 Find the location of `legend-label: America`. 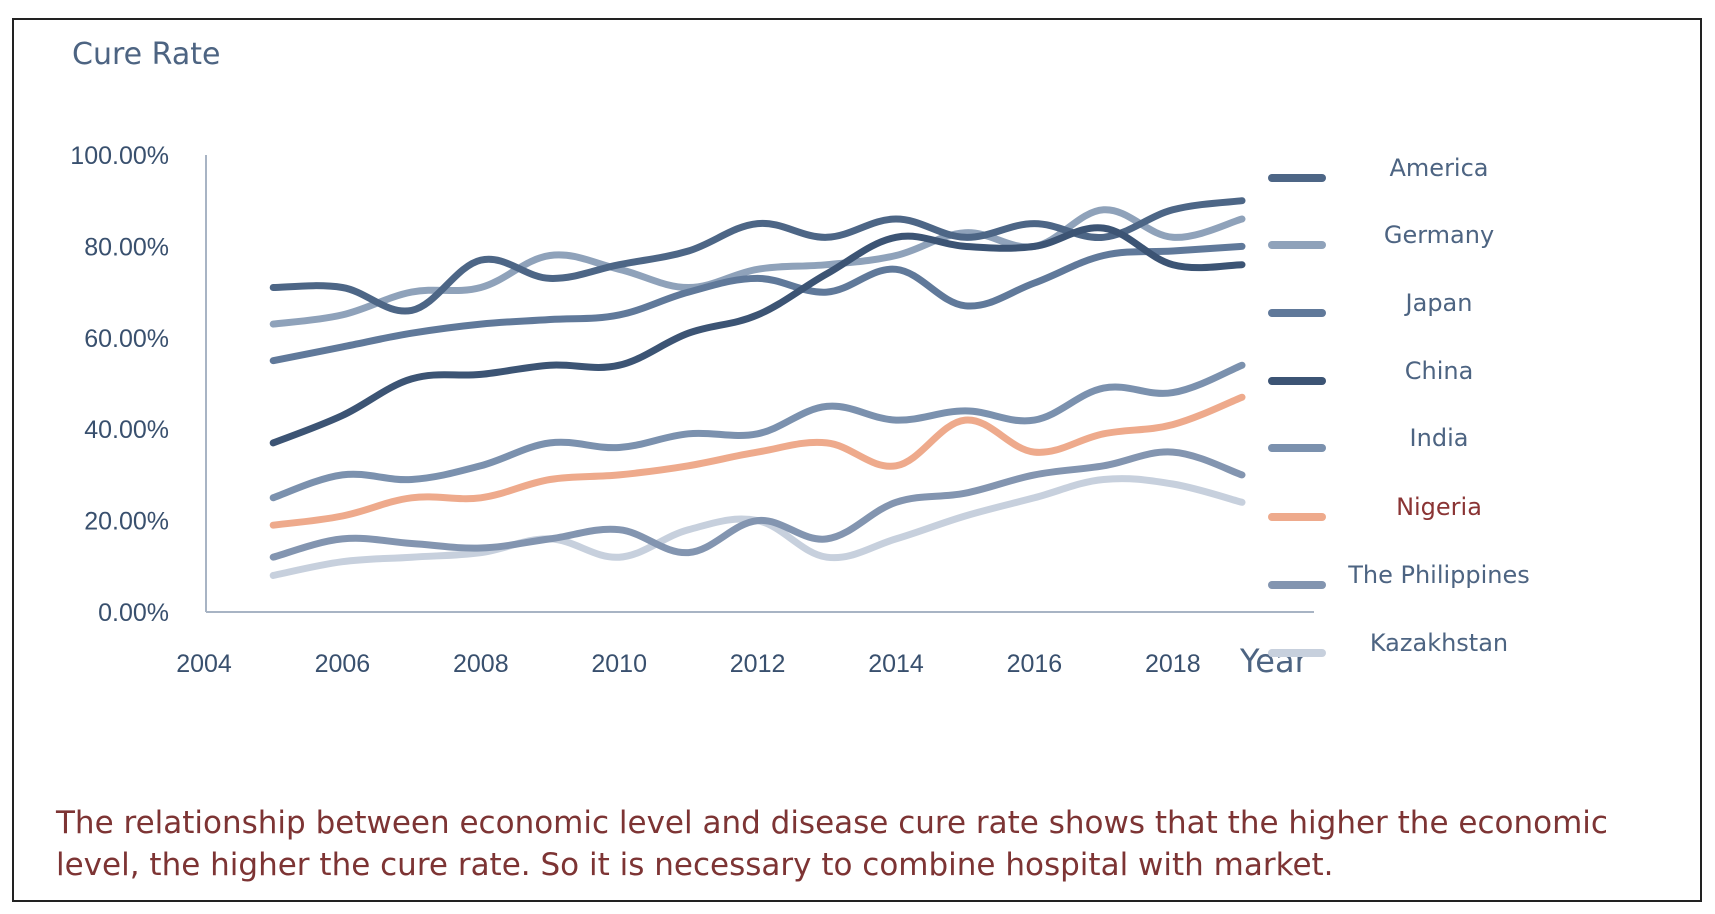

legend-label: America is located at coordinates (1439, 168).